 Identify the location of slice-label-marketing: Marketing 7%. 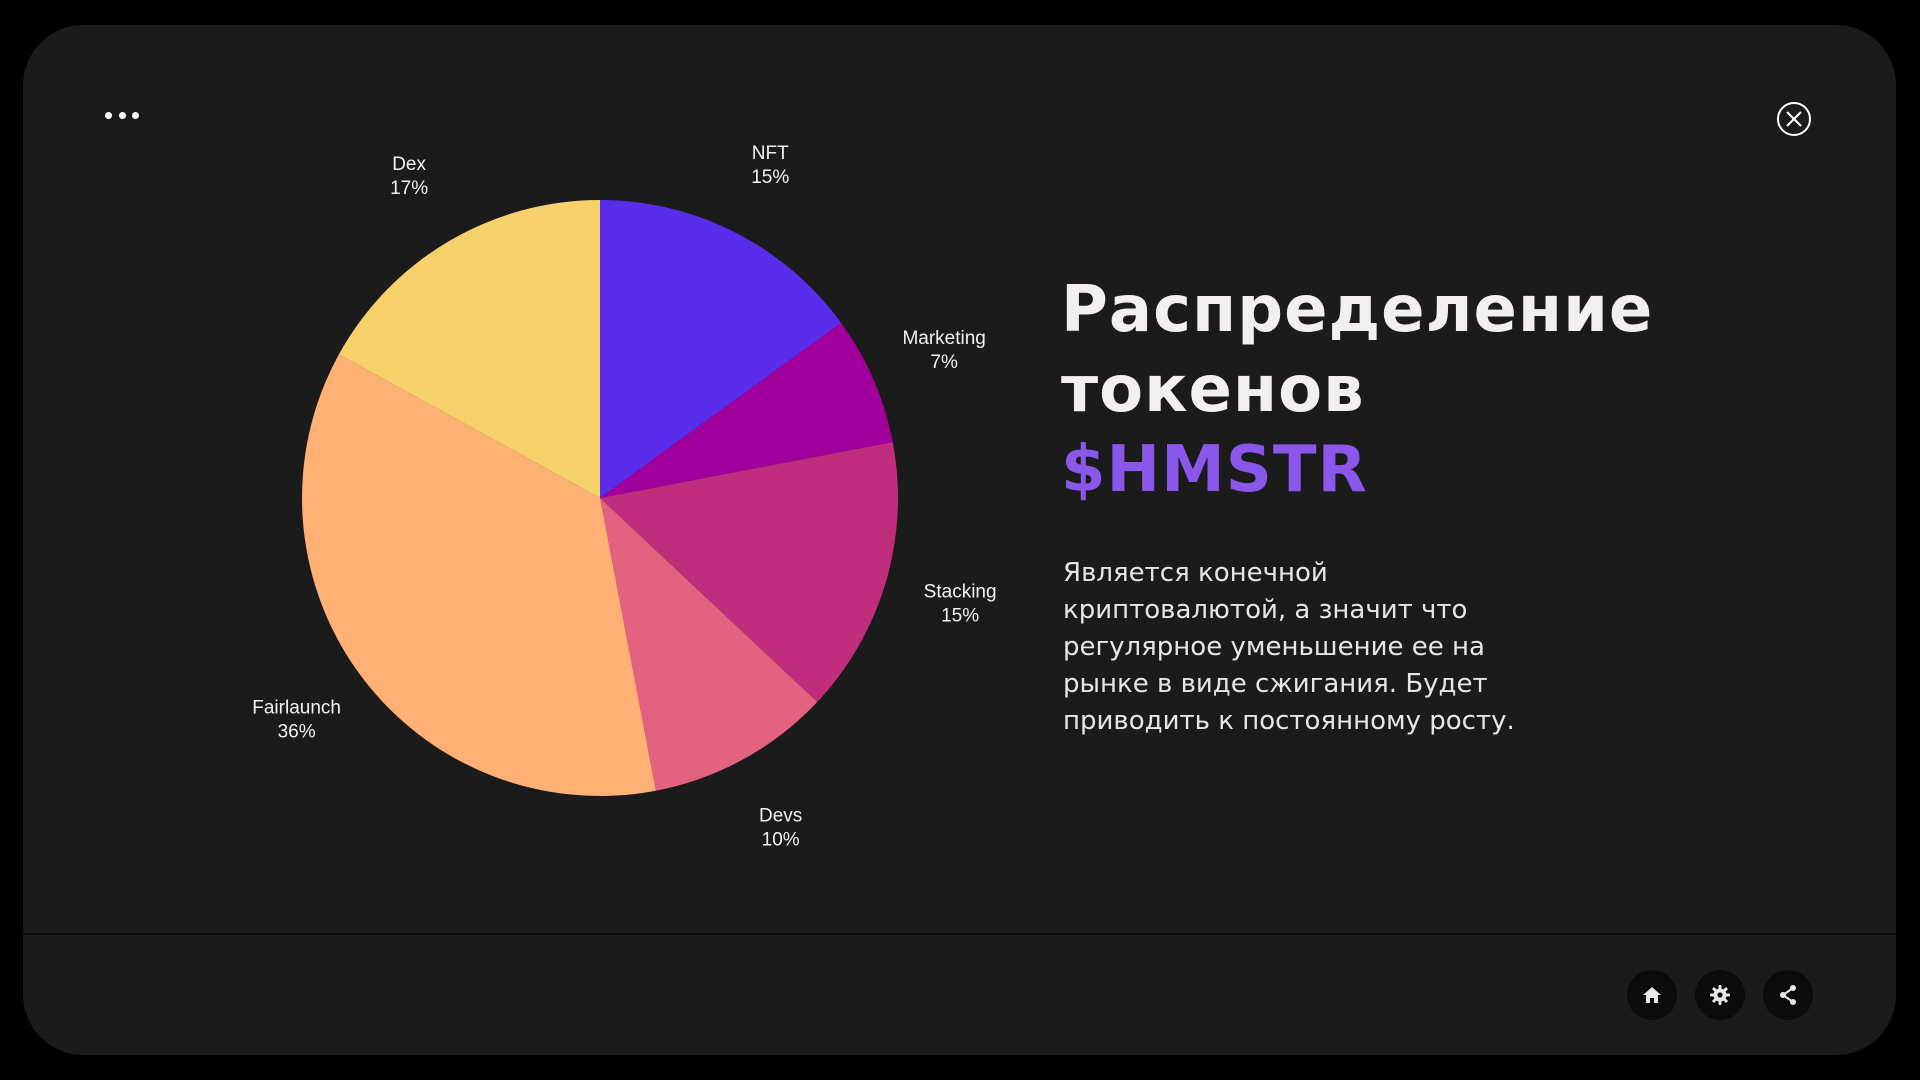
(943, 350).